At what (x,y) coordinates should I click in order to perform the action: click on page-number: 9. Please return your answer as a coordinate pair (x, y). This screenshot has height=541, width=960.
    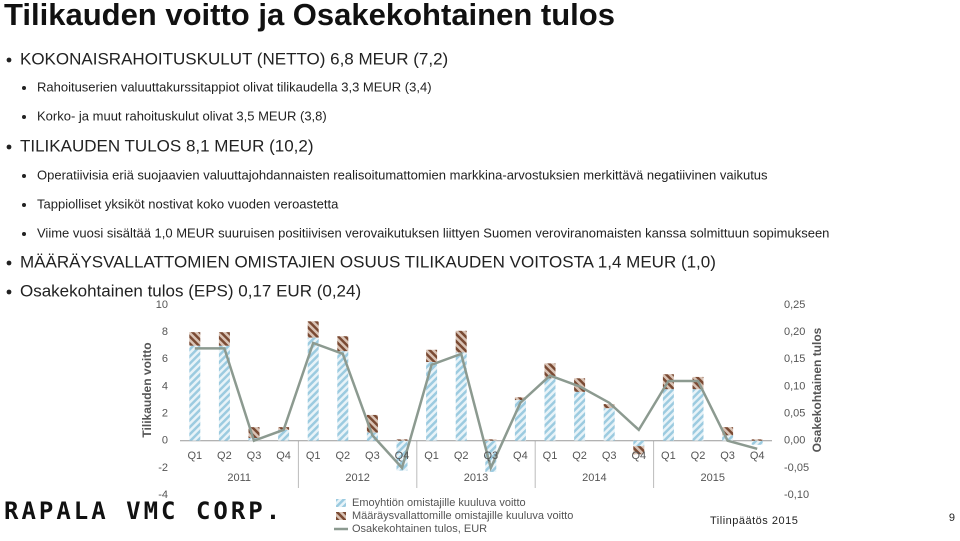
    Looking at the image, I should click on (952, 518).